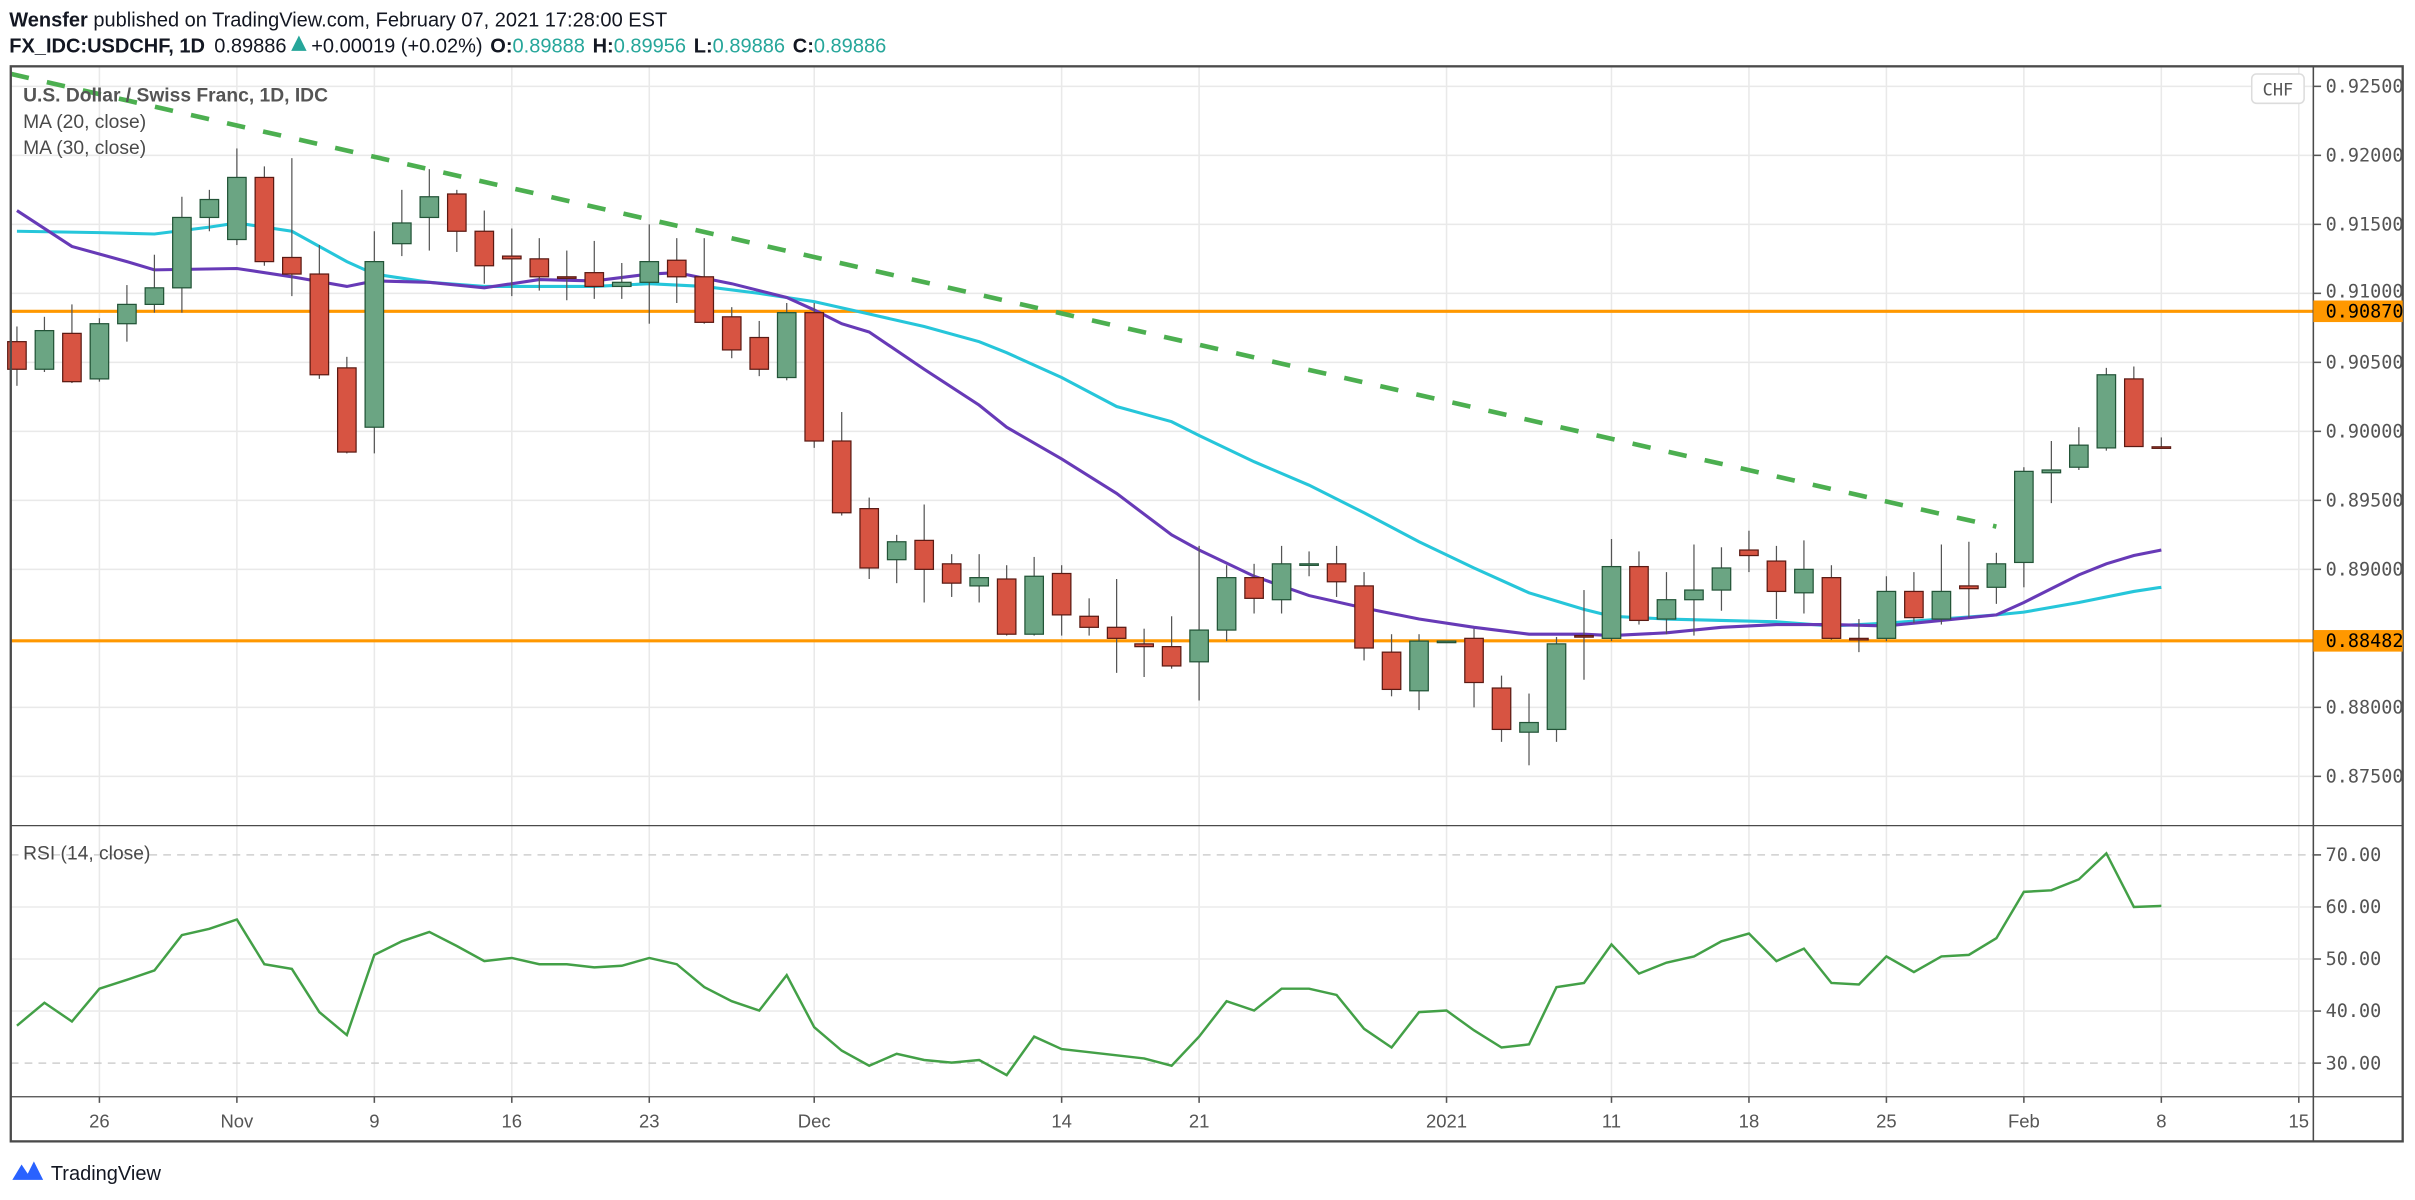 This screenshot has width=2415, height=1200. Describe the element at coordinates (48, 20) in the screenshot. I see `author-name: Wensfer` at that location.